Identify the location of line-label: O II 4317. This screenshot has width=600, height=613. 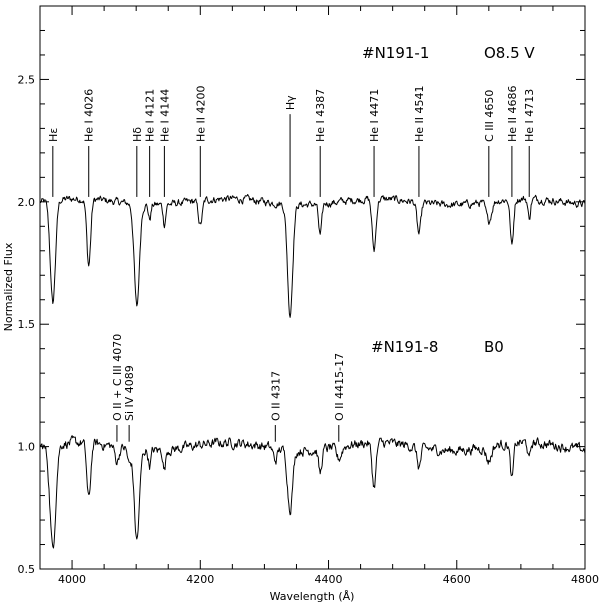
(275, 396).